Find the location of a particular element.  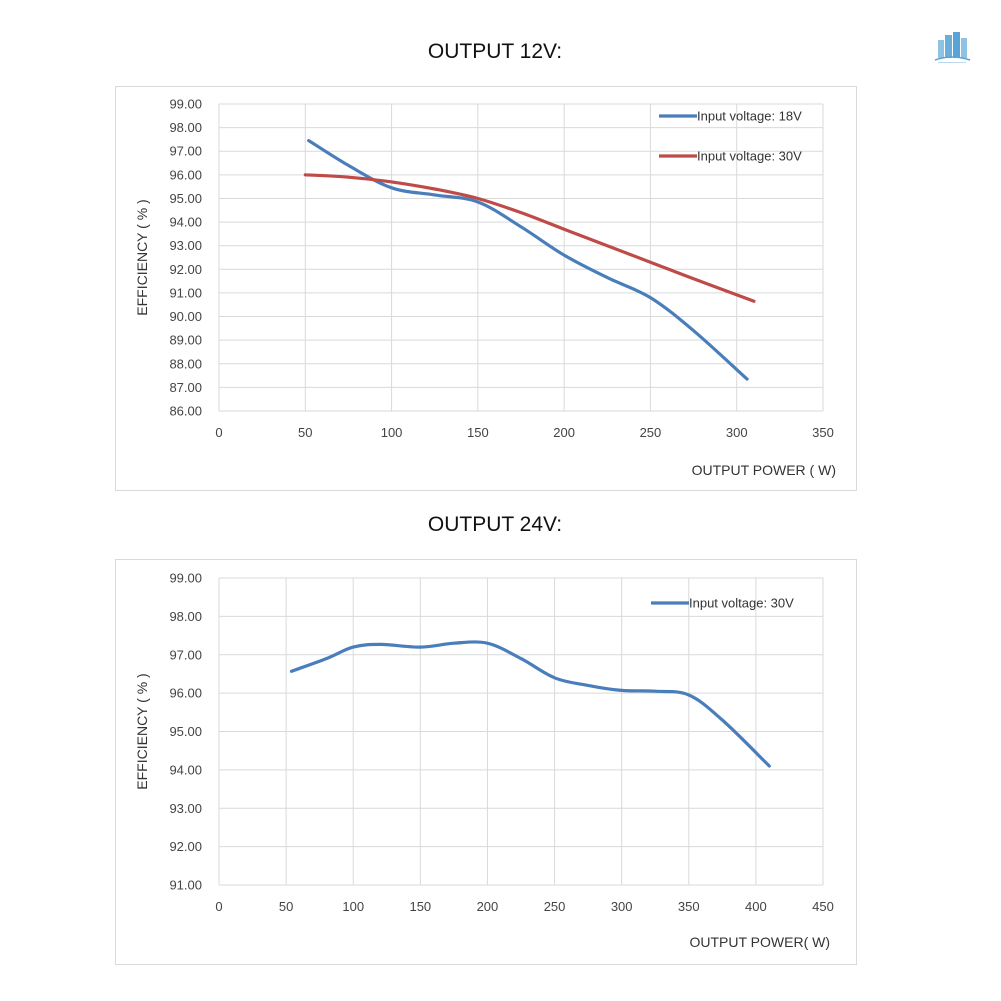

legend-label-2: Input voltage: 30V is located at coordinates (749, 156).